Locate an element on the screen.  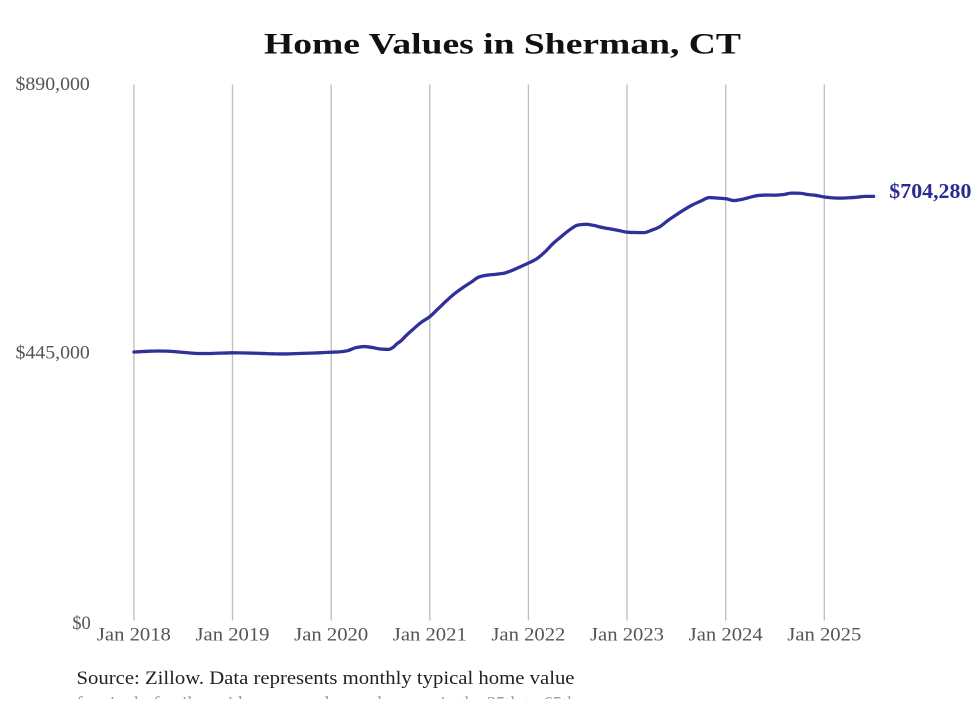
svg-text: Home Values in Sherman, CT is located at coordinates (503, 45).